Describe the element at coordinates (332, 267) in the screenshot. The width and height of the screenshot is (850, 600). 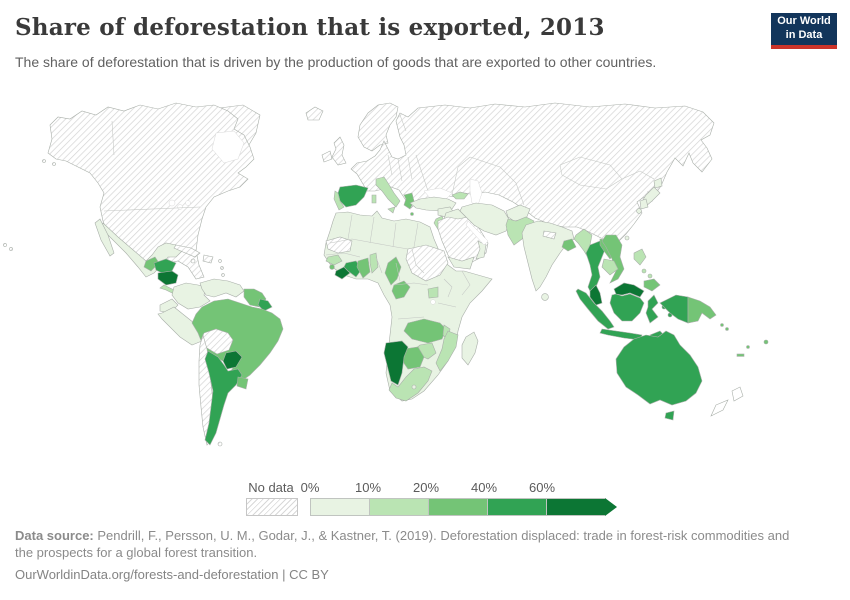
I see `map-region-sierra-leone` at that location.